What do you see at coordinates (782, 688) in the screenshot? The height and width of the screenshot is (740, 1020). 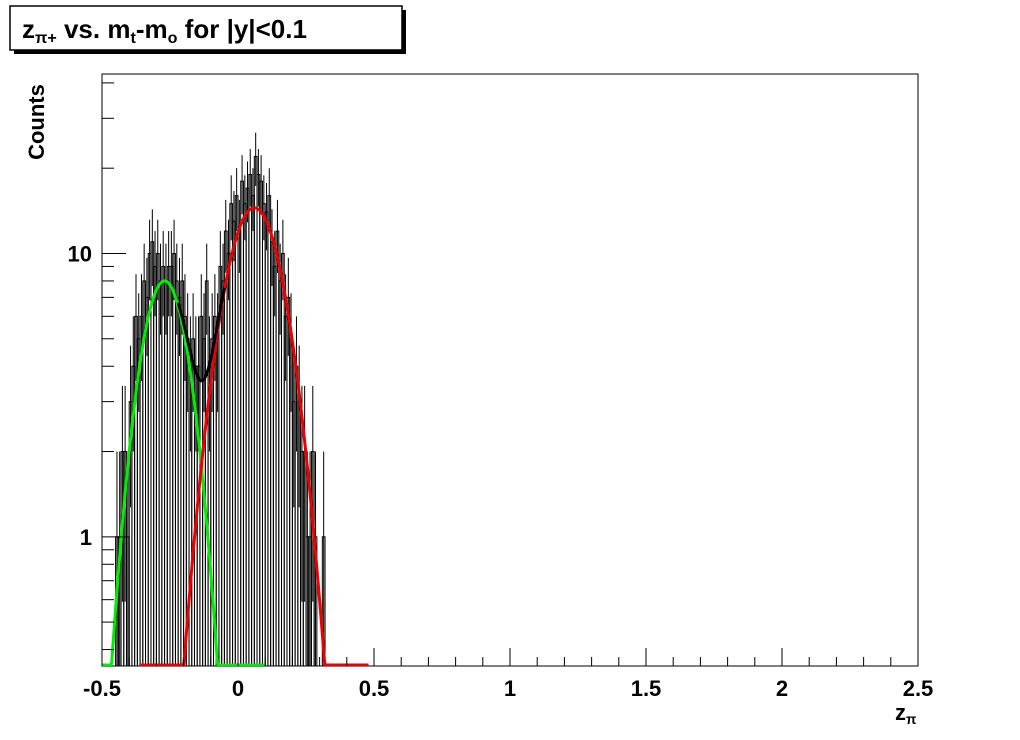 I see `x-tick-label: 2` at bounding box center [782, 688].